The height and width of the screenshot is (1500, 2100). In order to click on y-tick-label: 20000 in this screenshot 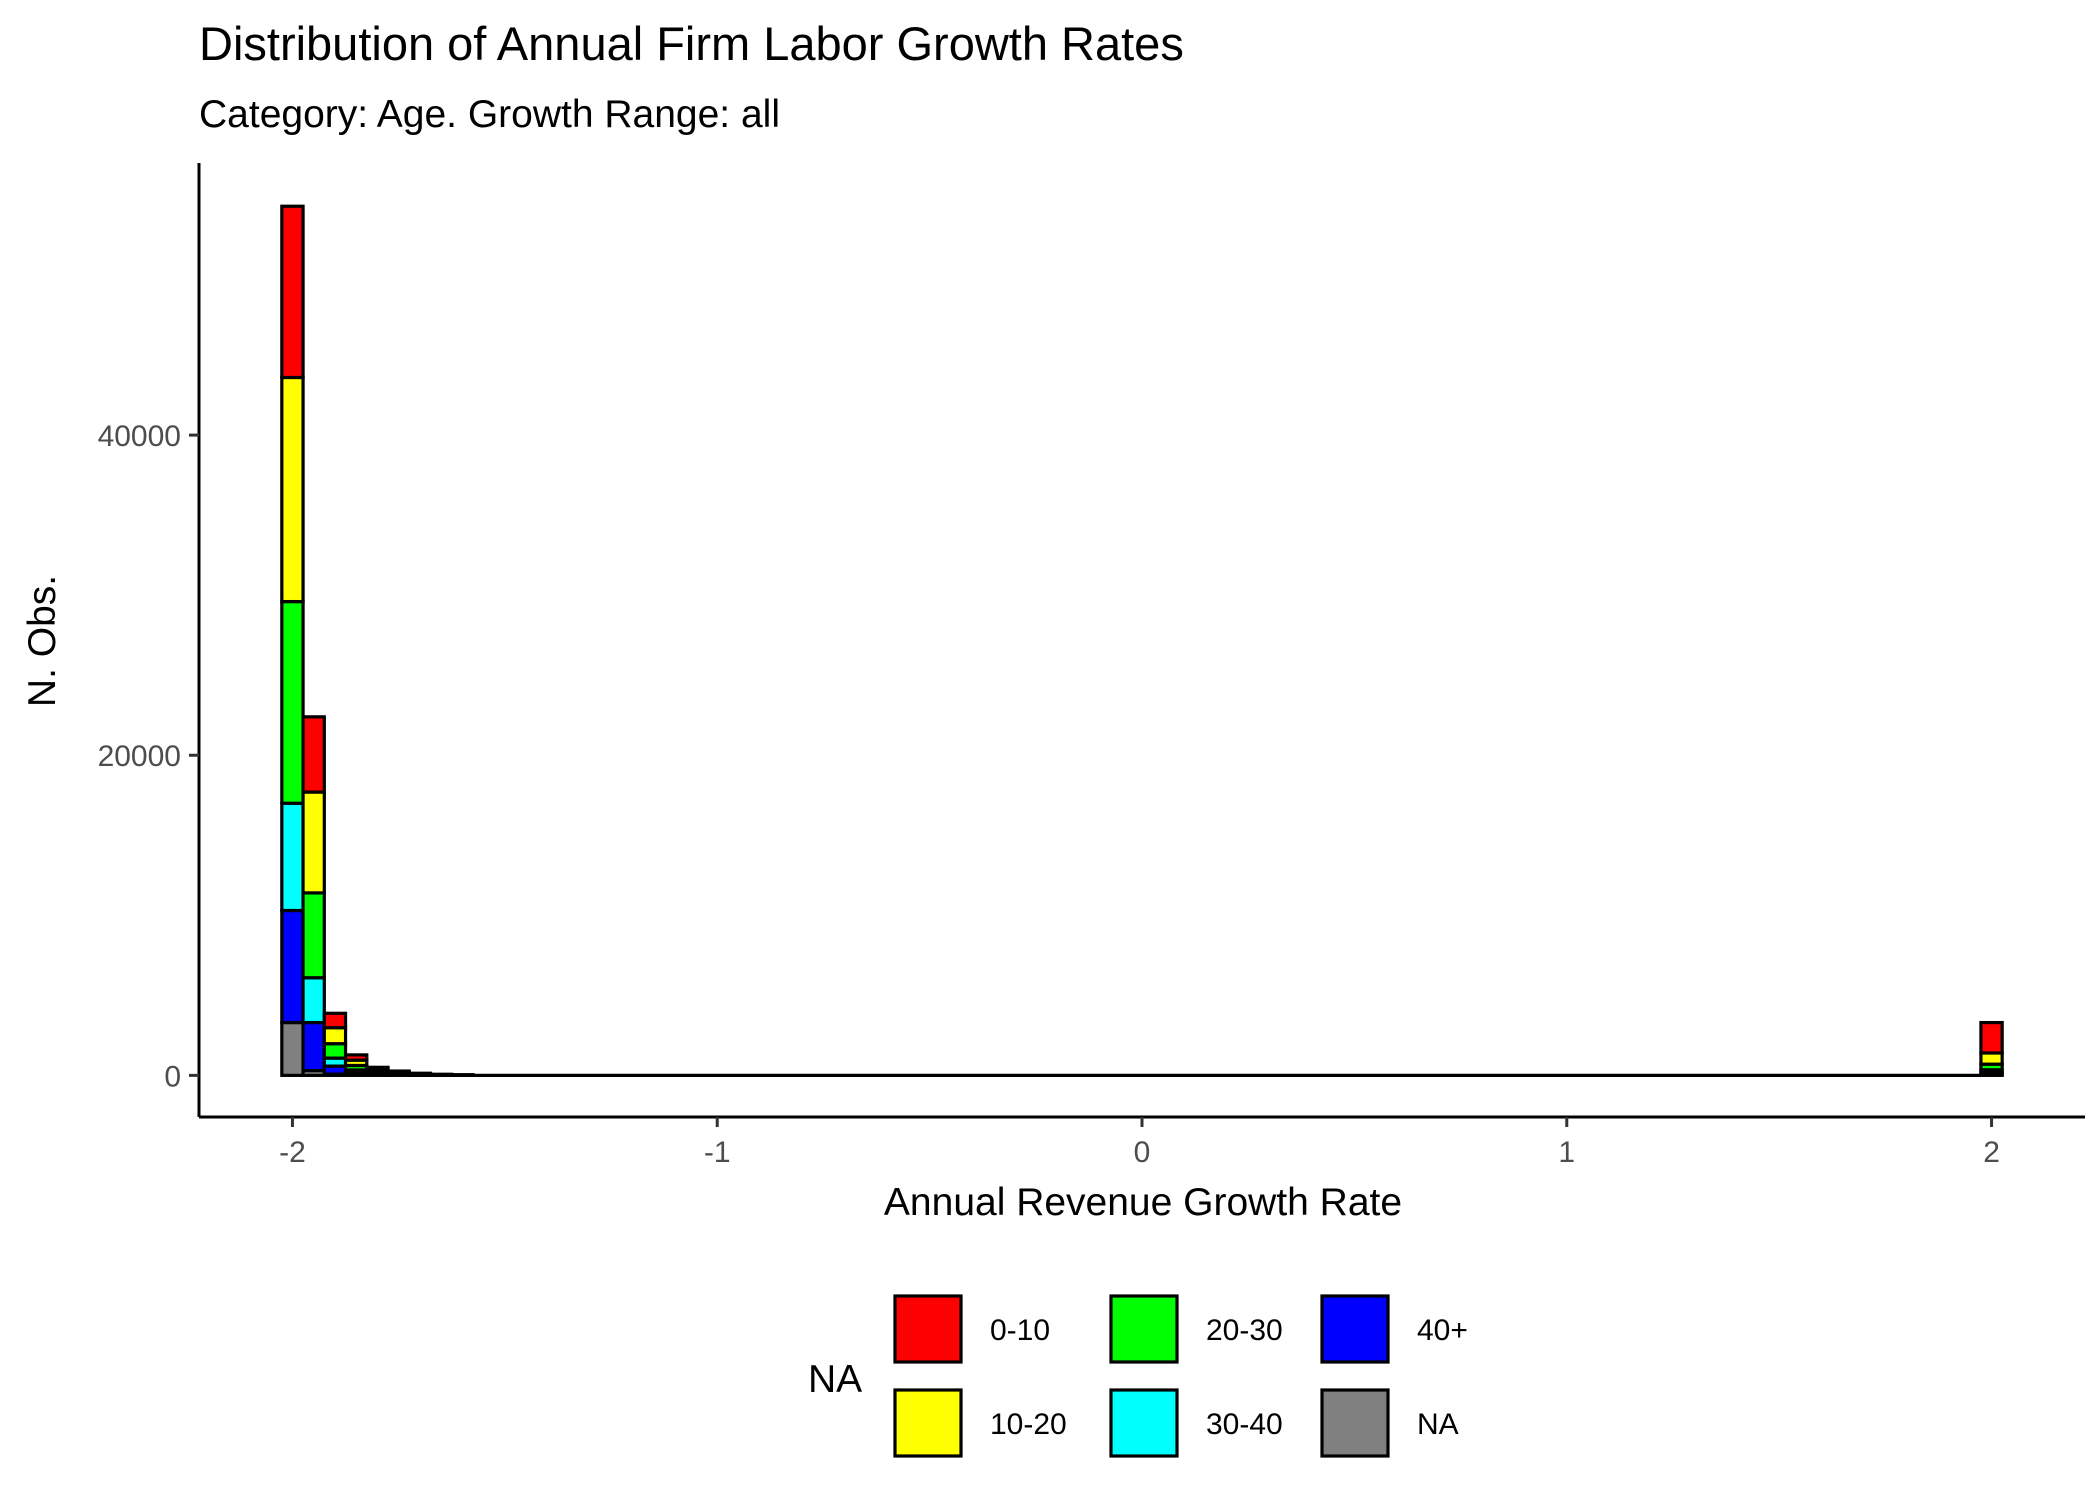, I will do `click(139, 756)`.